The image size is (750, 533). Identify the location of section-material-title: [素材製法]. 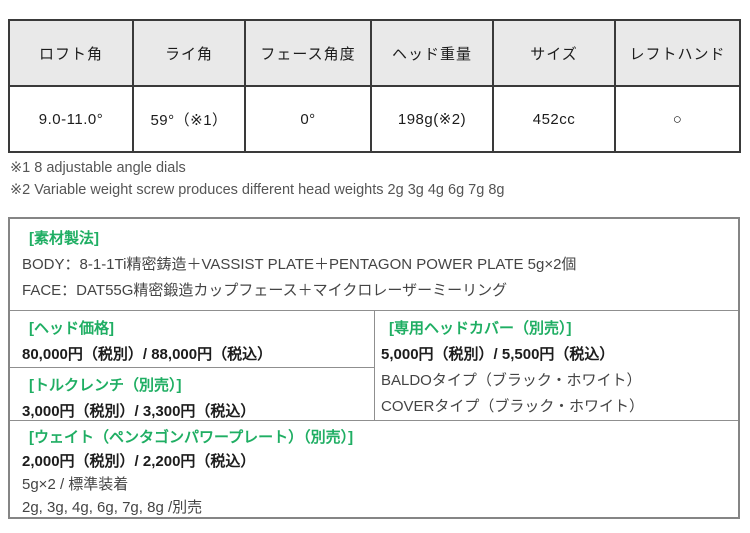
(64, 238).